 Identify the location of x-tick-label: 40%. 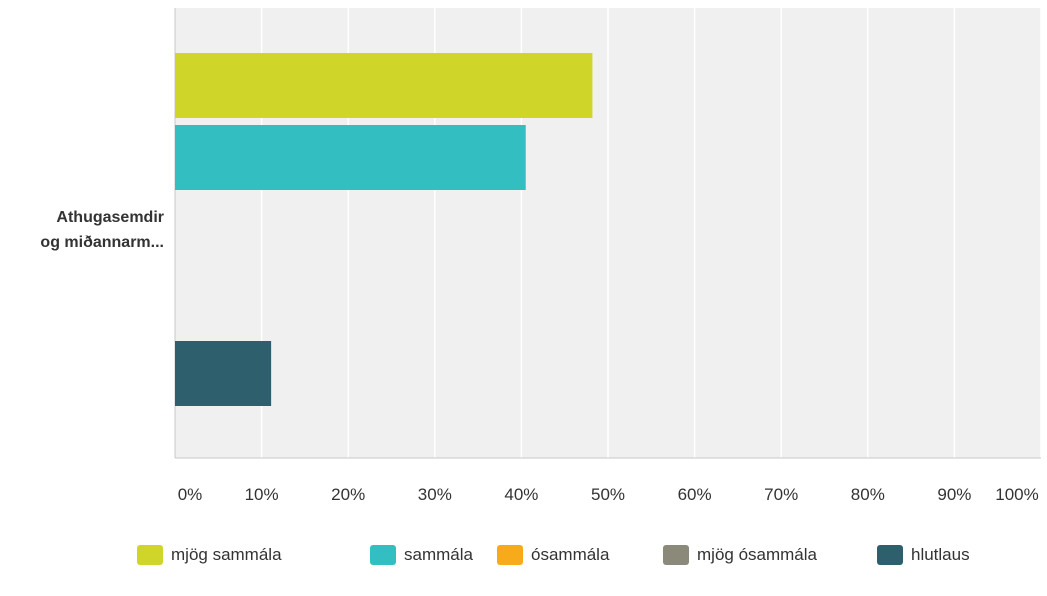
(521, 494).